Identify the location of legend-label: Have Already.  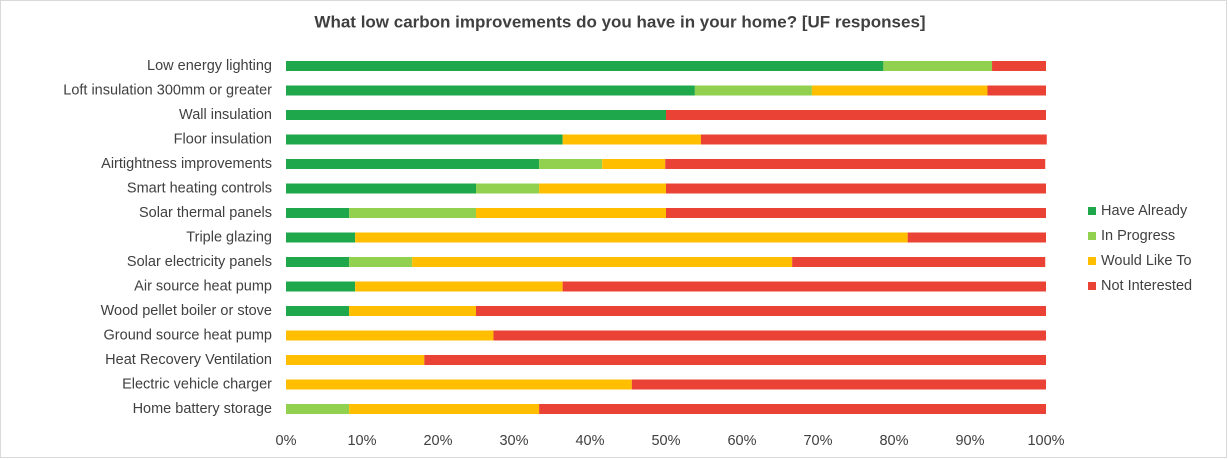
(1144, 211).